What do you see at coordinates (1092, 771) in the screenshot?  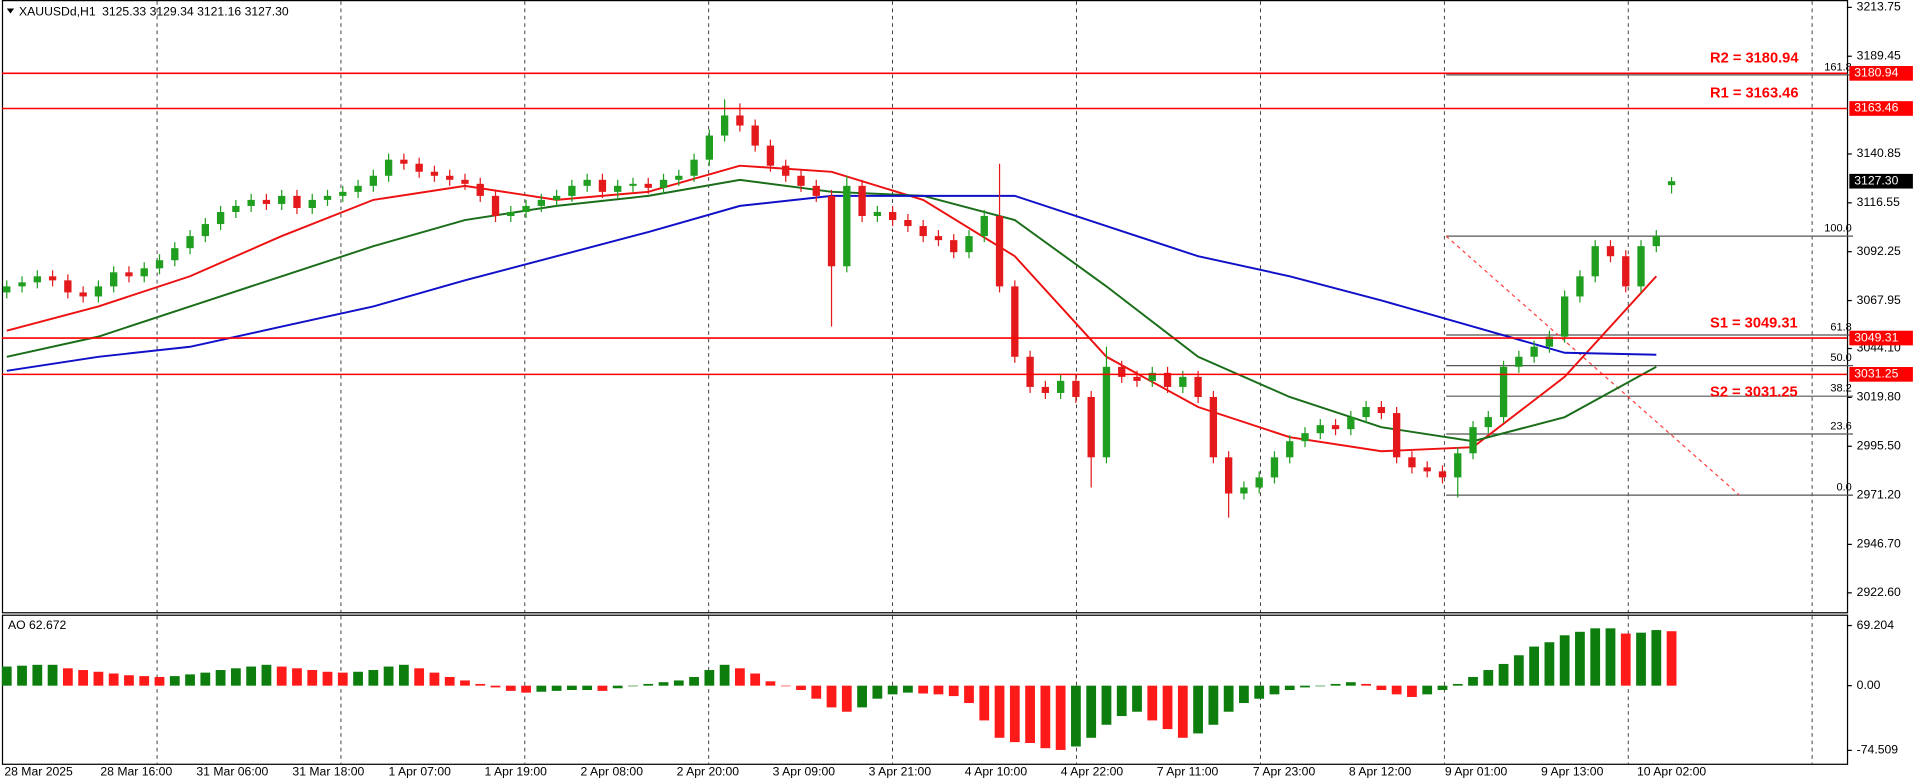 I see `x-tick-label: 4 Apr 22:00` at bounding box center [1092, 771].